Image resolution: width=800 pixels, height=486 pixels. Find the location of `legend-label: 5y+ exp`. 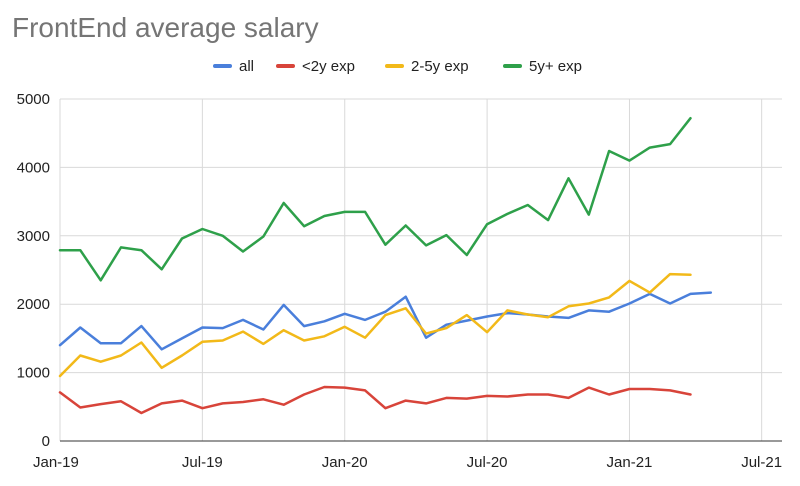

legend-label: 5y+ exp is located at coordinates (555, 66).